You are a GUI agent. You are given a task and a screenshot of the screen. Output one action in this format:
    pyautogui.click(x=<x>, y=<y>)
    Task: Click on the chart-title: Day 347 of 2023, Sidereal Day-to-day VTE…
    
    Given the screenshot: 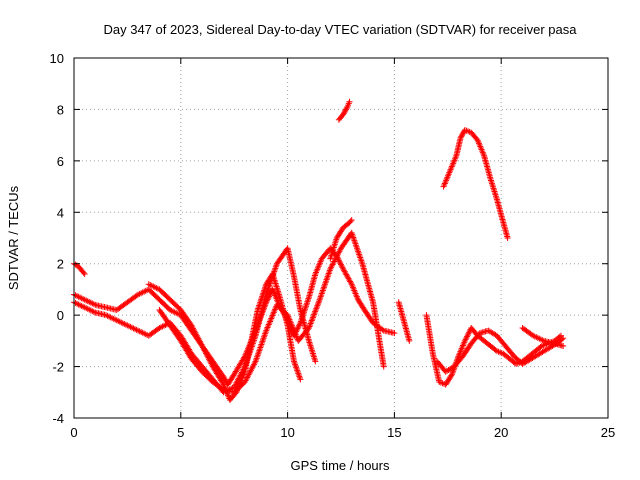 What is the action you would take?
    pyautogui.click(x=340, y=29)
    